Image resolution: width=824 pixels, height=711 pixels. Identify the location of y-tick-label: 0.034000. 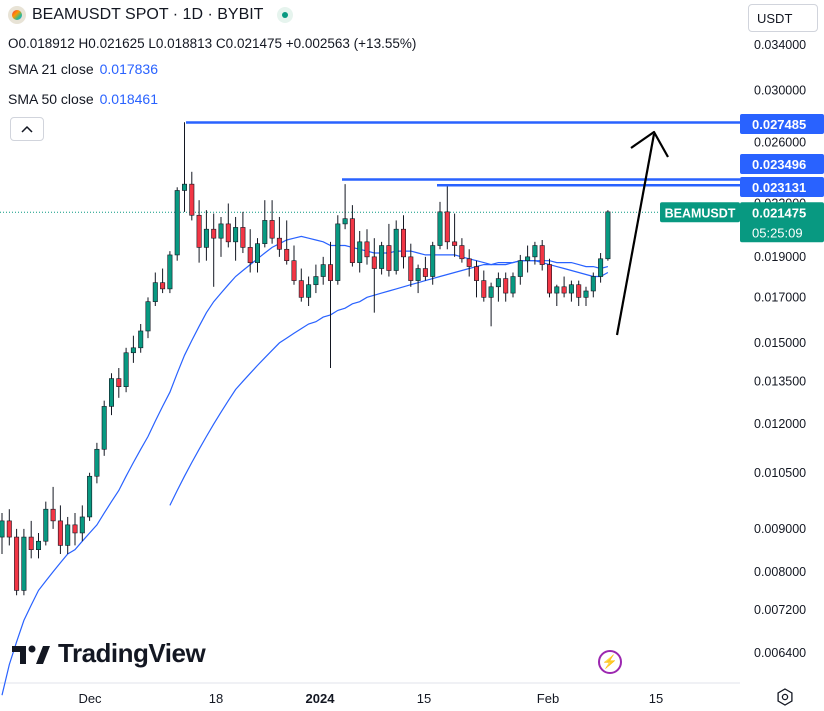
(780, 45).